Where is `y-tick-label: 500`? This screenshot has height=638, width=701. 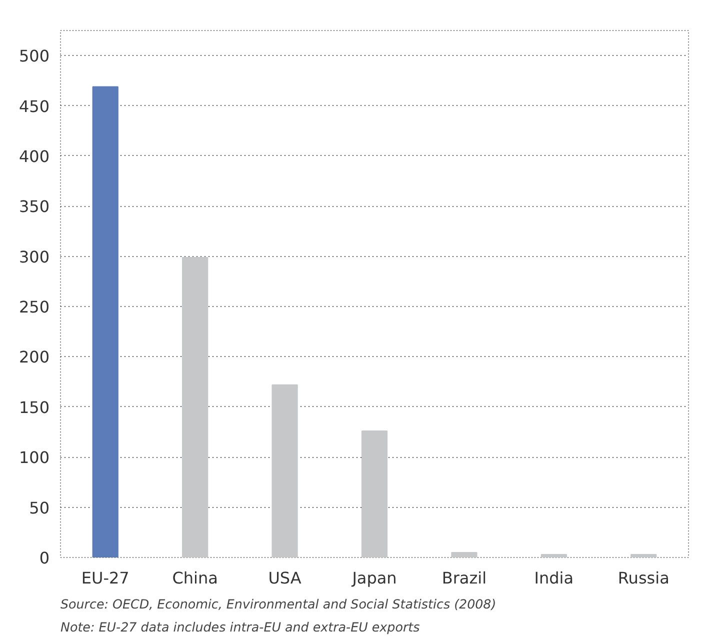 y-tick-label: 500 is located at coordinates (34, 56).